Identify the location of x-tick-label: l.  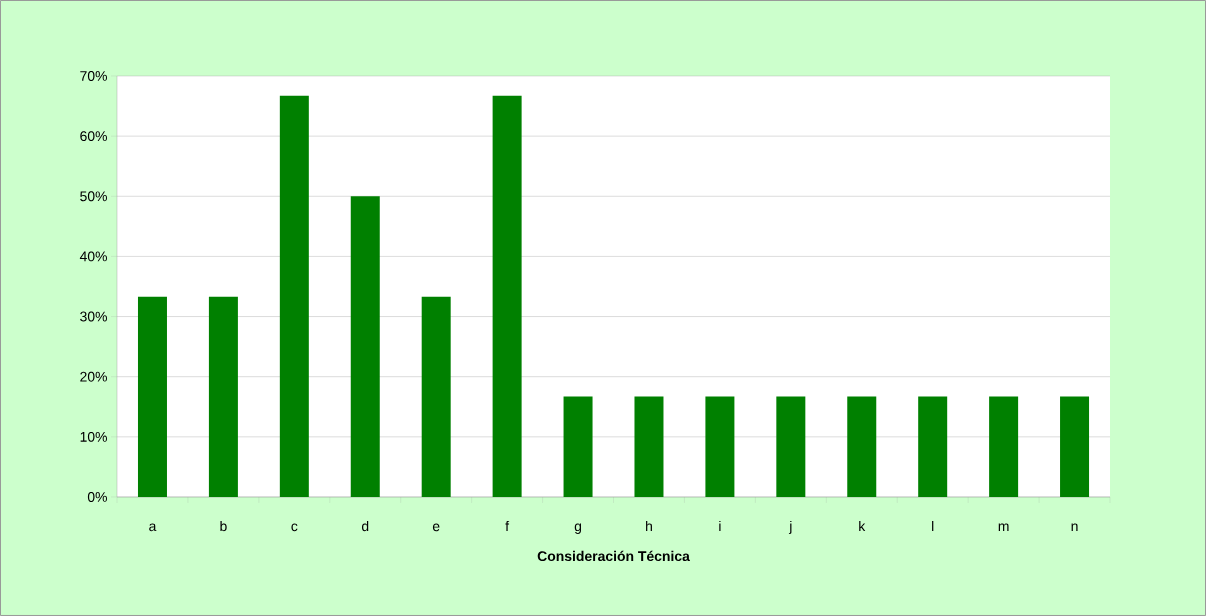
(933, 525).